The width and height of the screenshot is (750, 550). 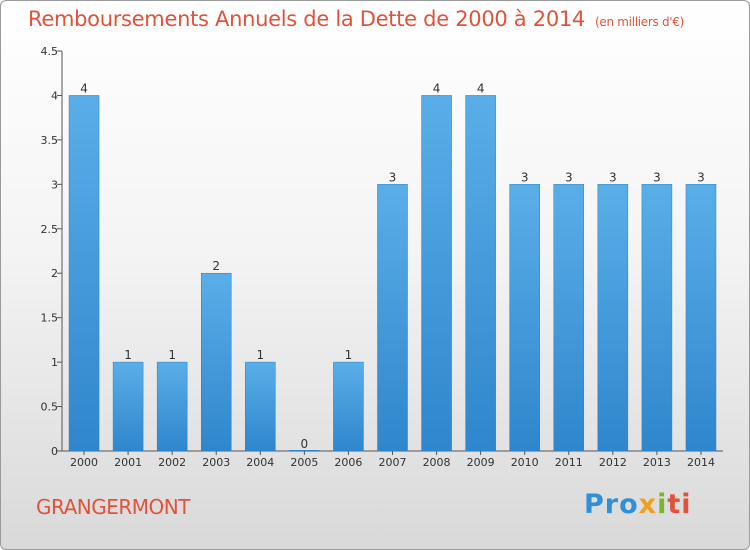 I want to click on chart-unit: (en milliers d'€), so click(x=640, y=22).